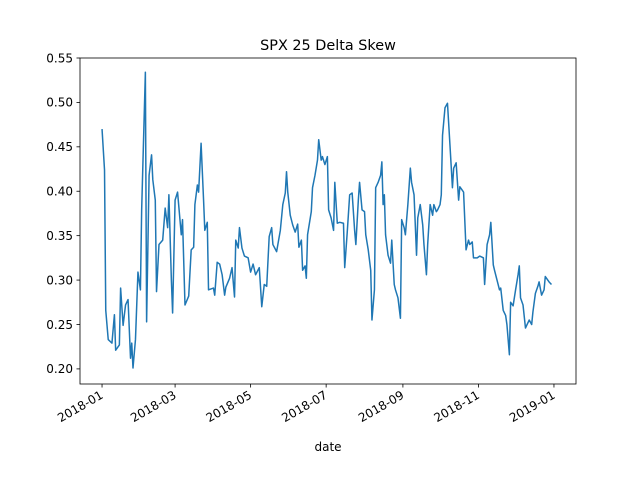 The image size is (640, 480). I want to click on y-tick-label: 0.30, so click(59, 280).